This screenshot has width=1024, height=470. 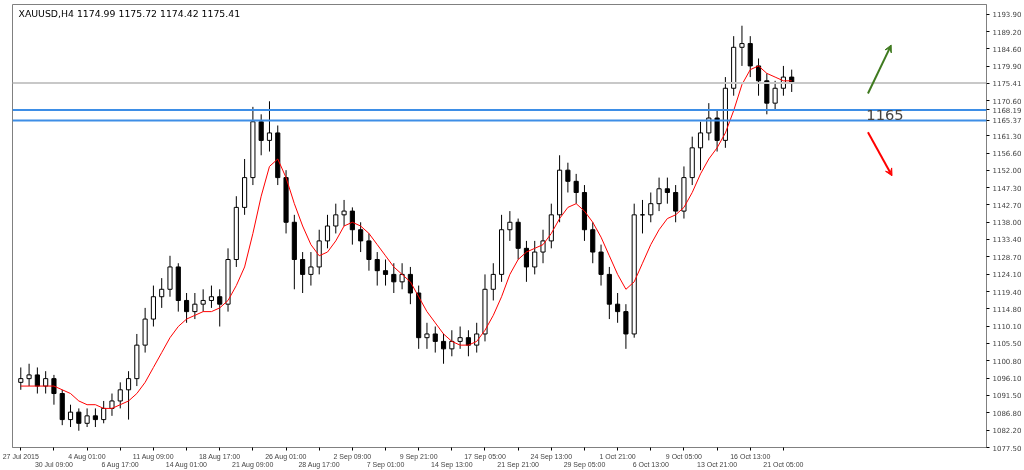 I want to click on annotation: 1165, so click(x=885, y=115).